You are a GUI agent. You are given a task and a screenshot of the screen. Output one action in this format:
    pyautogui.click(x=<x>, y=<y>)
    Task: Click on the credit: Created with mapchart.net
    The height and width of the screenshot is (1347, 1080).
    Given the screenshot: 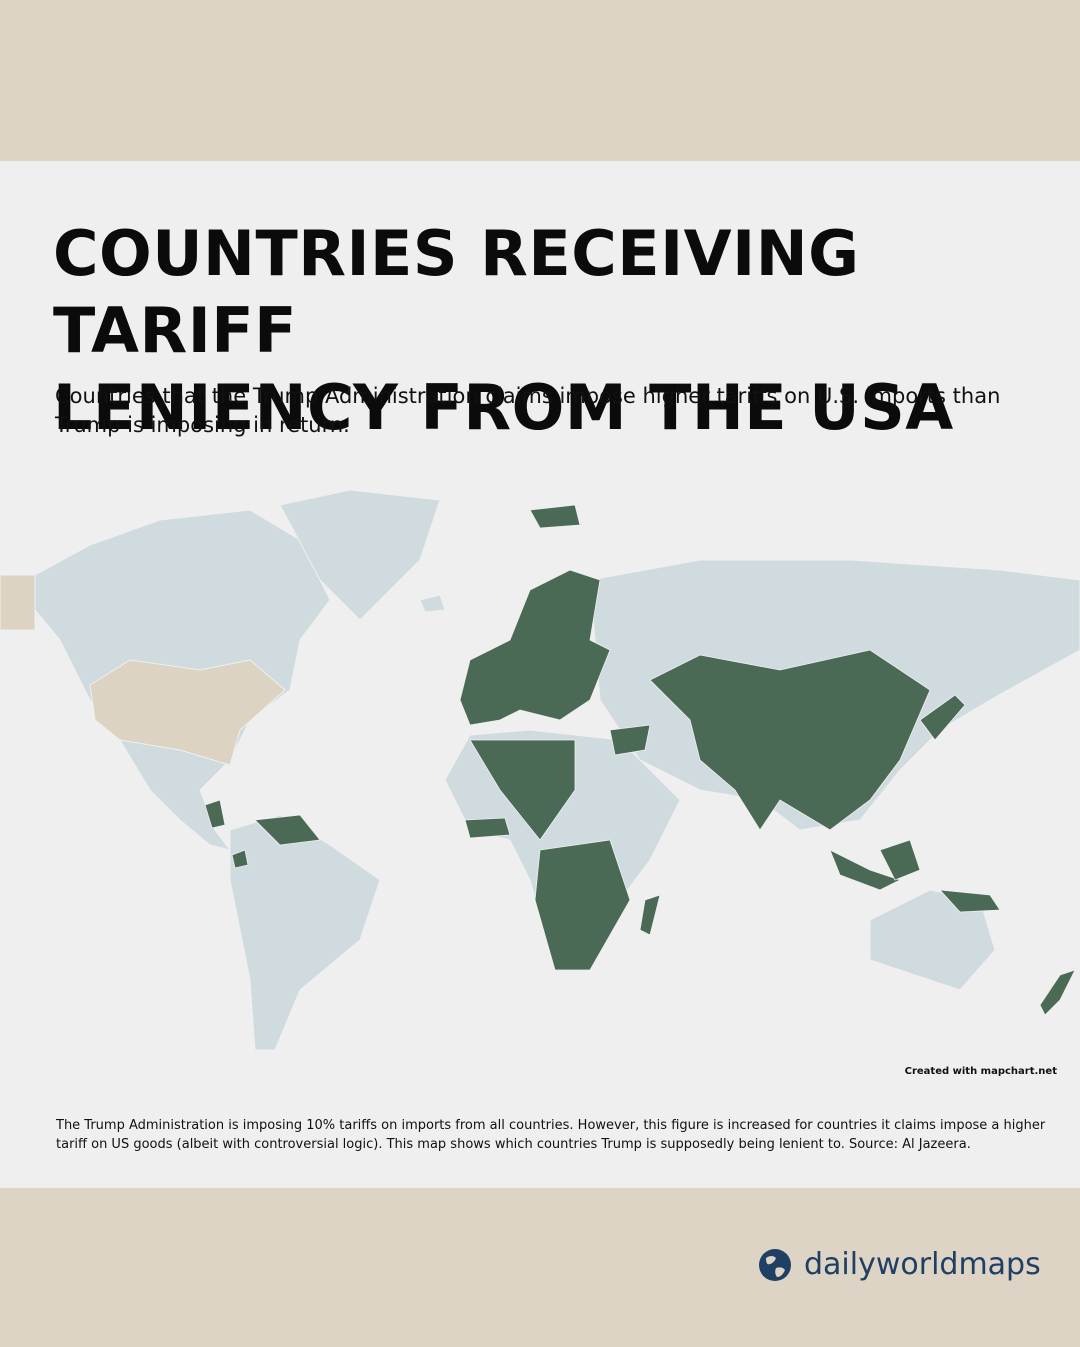 What is the action you would take?
    pyautogui.click(x=980, y=1071)
    